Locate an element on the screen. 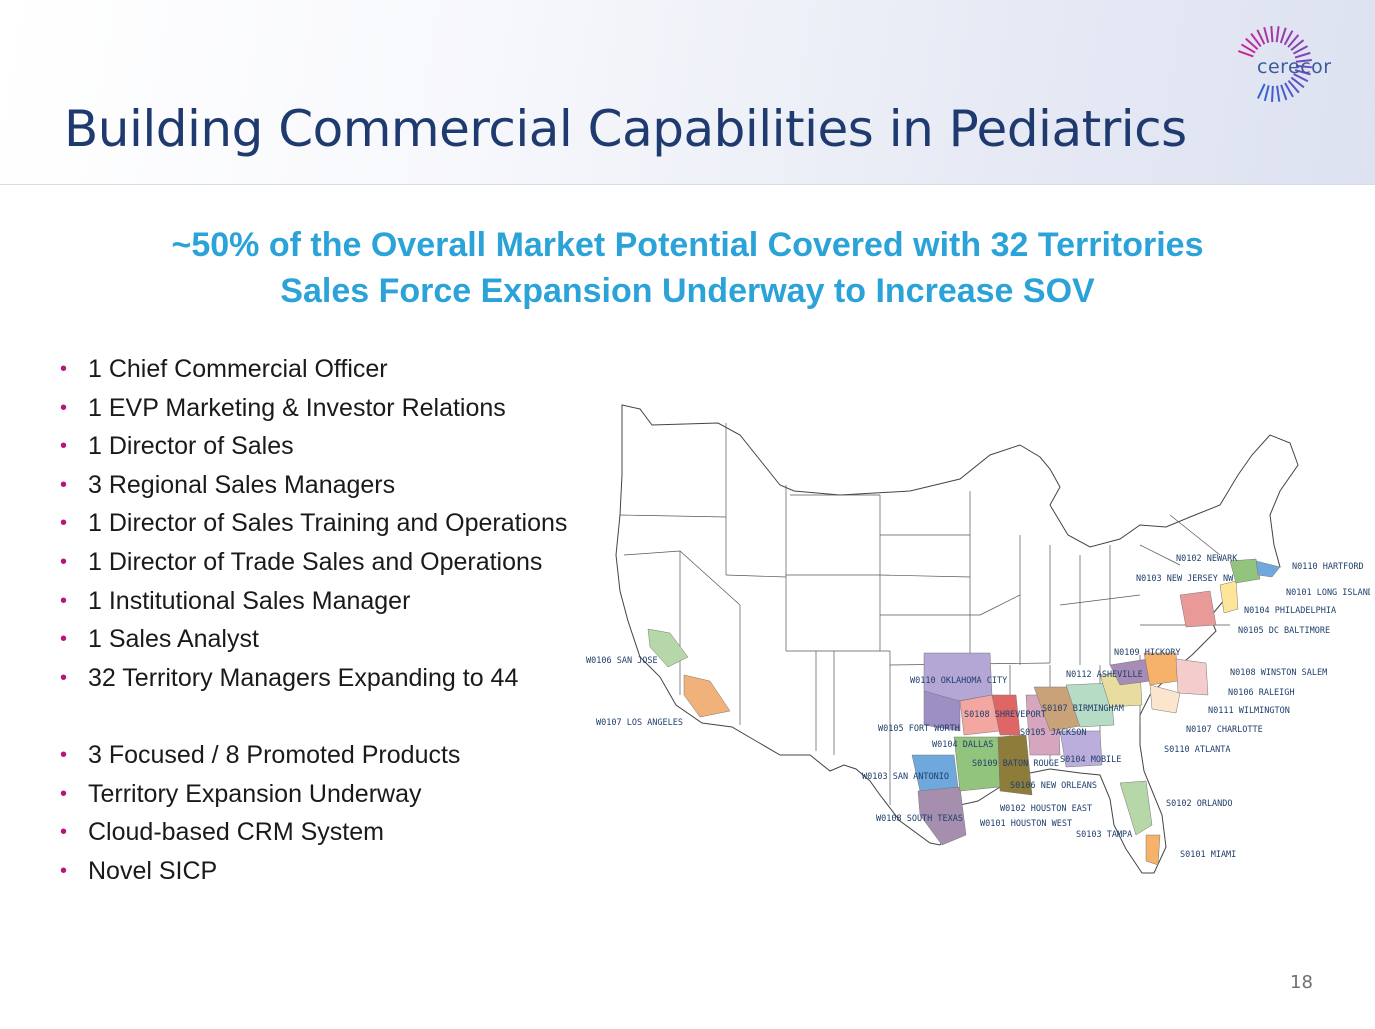 The height and width of the screenshot is (1029, 1375). bullet-item: • 32 Territory Managers Expanding to 44 is located at coordinates (313, 678).